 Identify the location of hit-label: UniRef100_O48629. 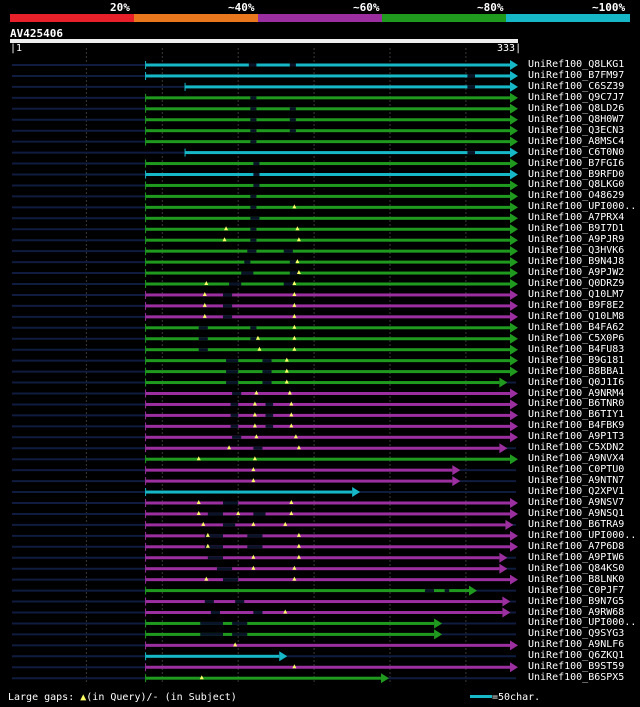
(576, 196).